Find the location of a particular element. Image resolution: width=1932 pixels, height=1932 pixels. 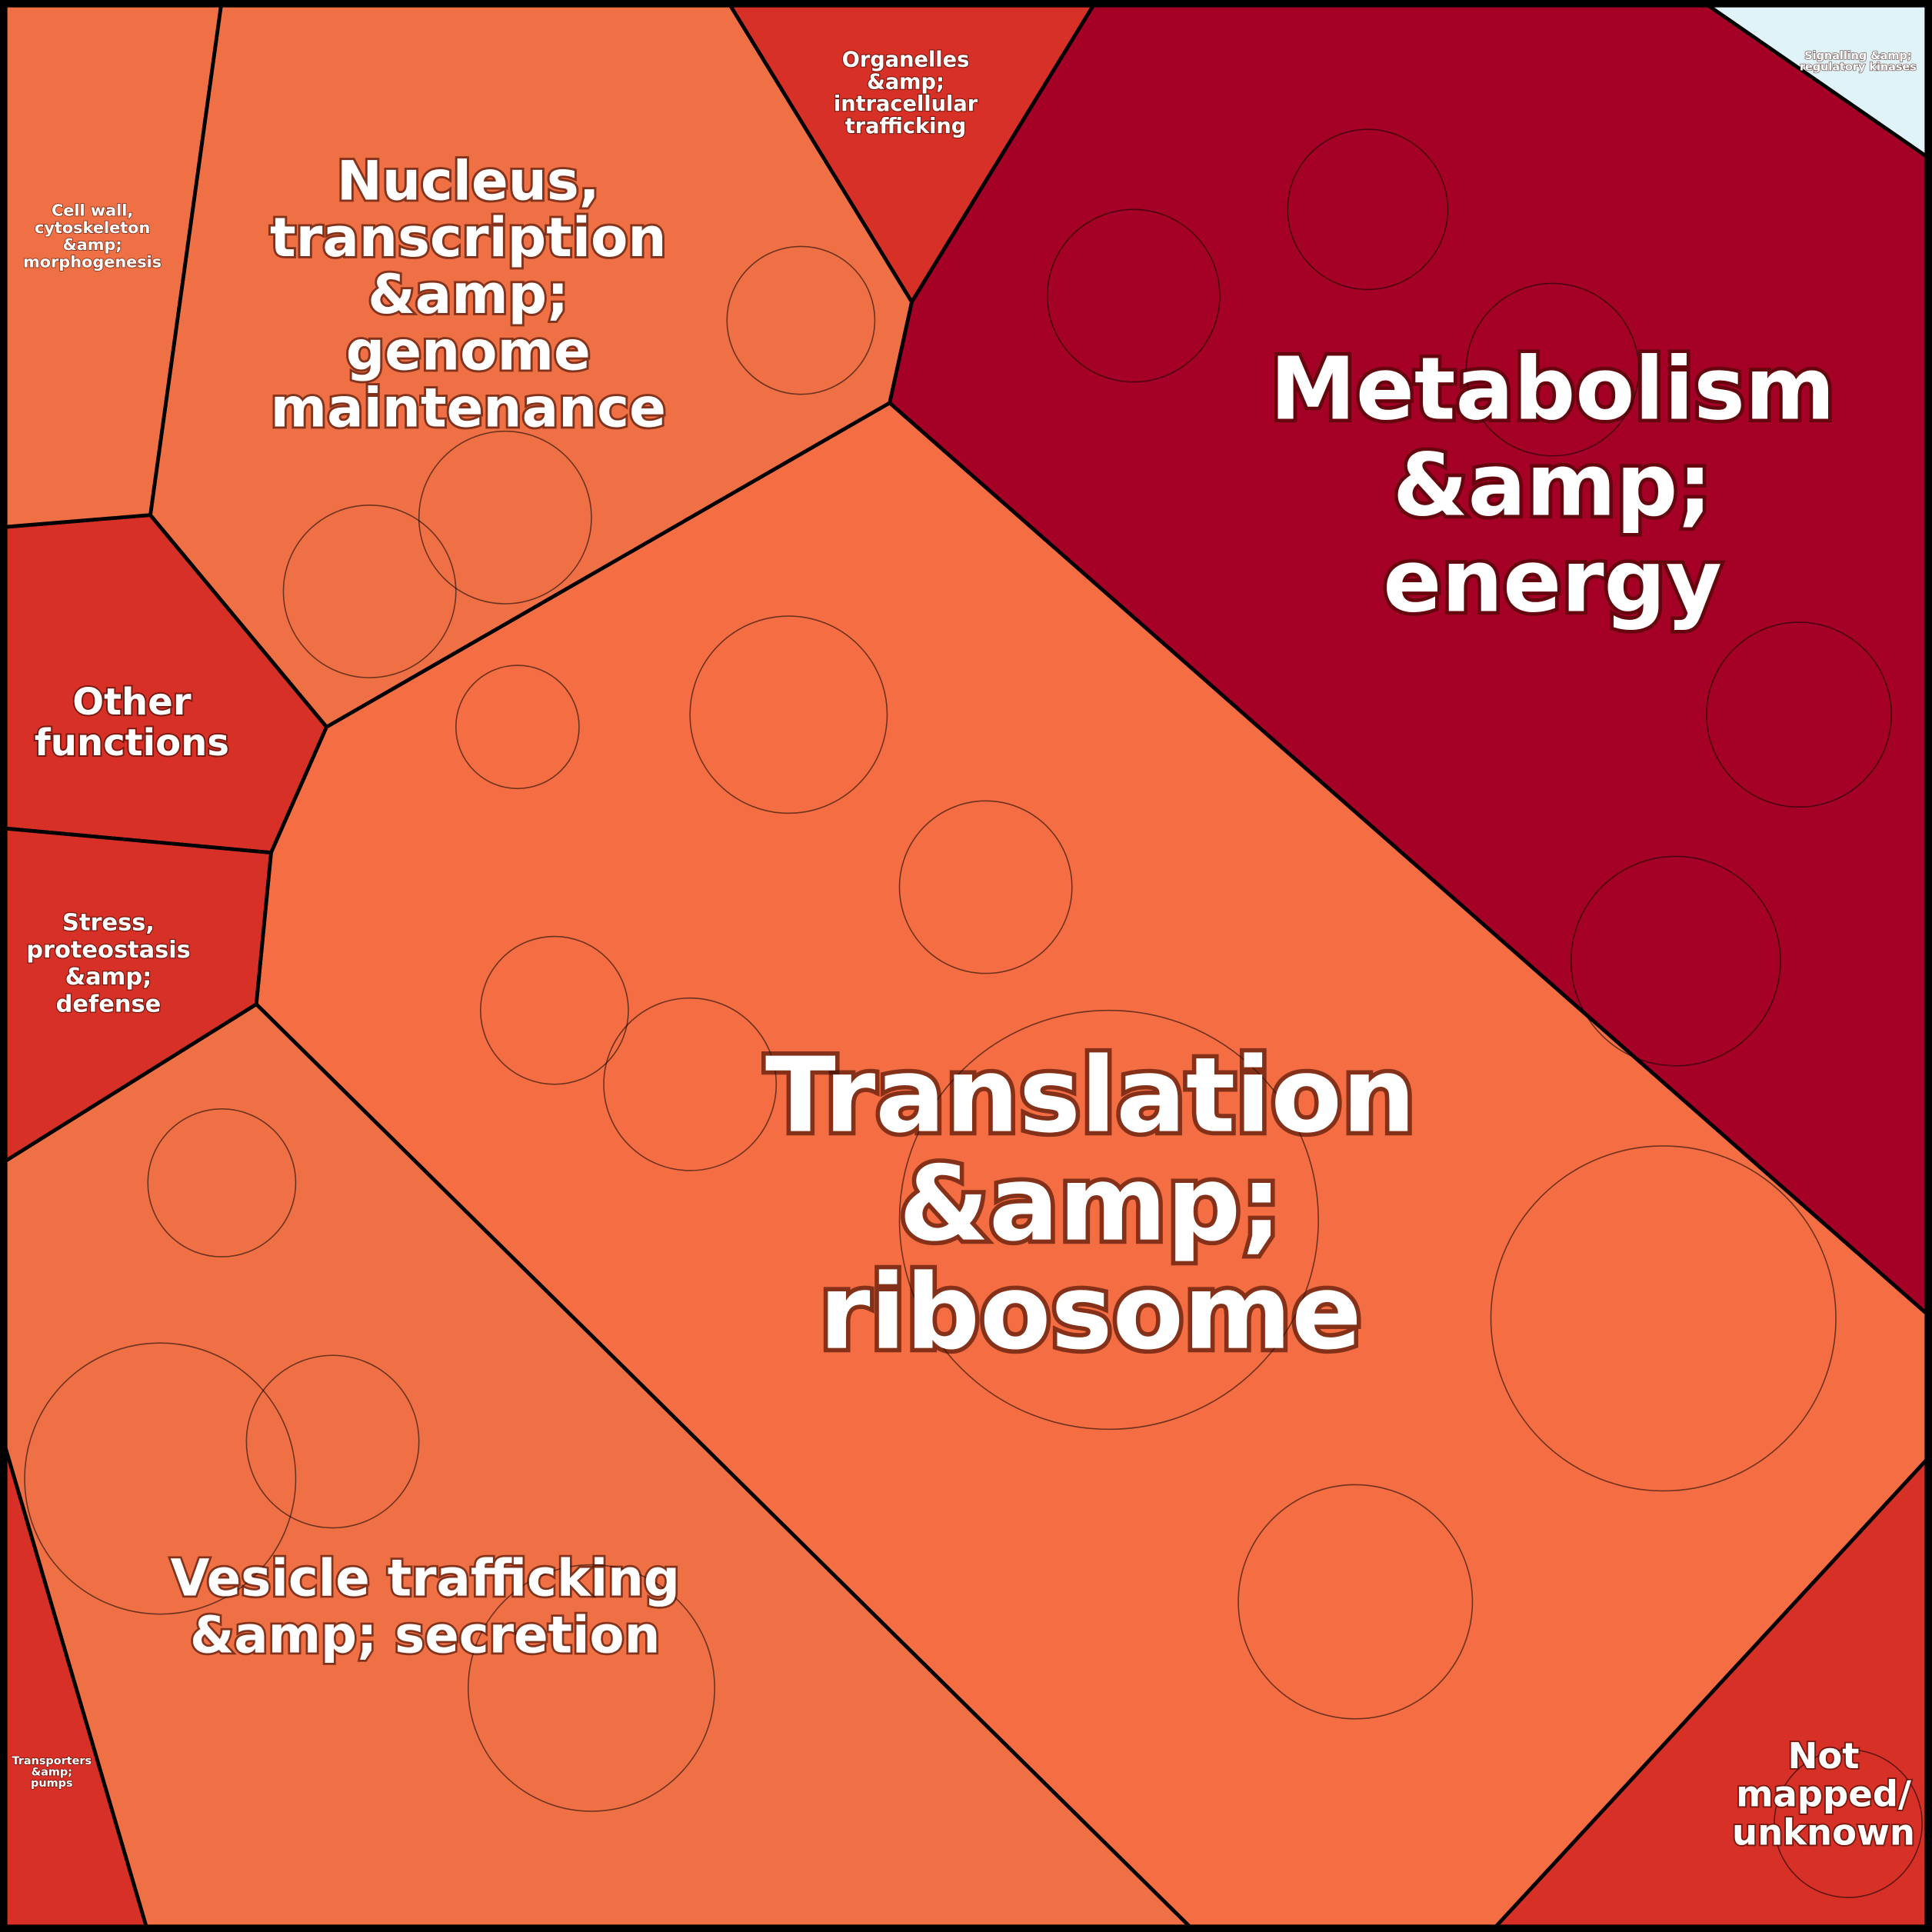

region-label: mapped/ is located at coordinates (1823, 1794).